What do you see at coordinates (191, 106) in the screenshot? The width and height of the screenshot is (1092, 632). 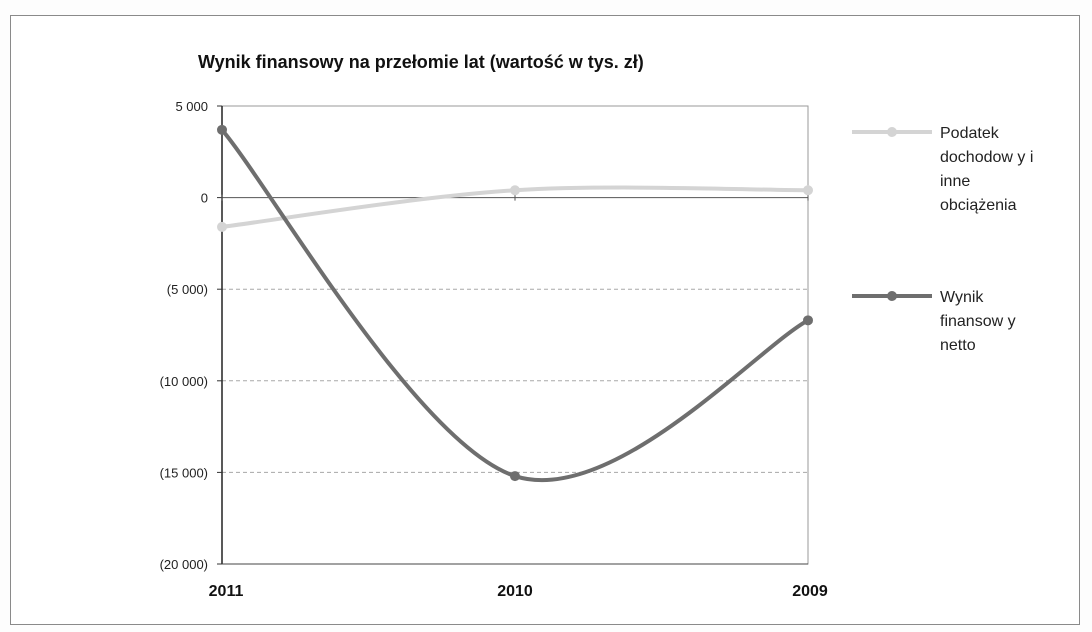 I see `y-tick-label: 5 000` at bounding box center [191, 106].